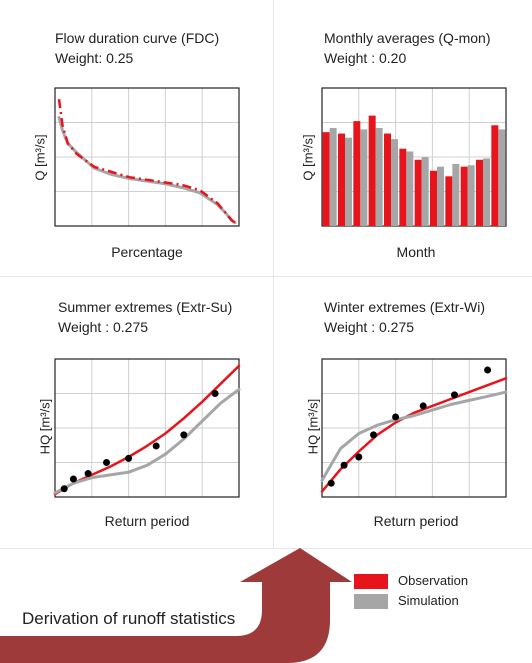 This screenshot has width=532, height=663. What do you see at coordinates (371, 601) in the screenshot?
I see `legend-simulation-swatch` at bounding box center [371, 601].